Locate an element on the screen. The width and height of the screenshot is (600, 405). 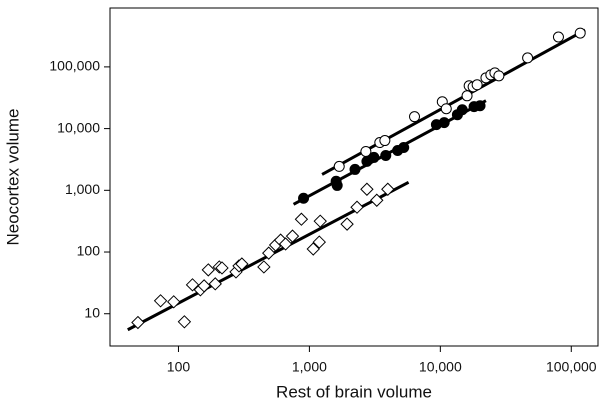
x-axis-title: Rest of brain volume is located at coordinates (354, 391).